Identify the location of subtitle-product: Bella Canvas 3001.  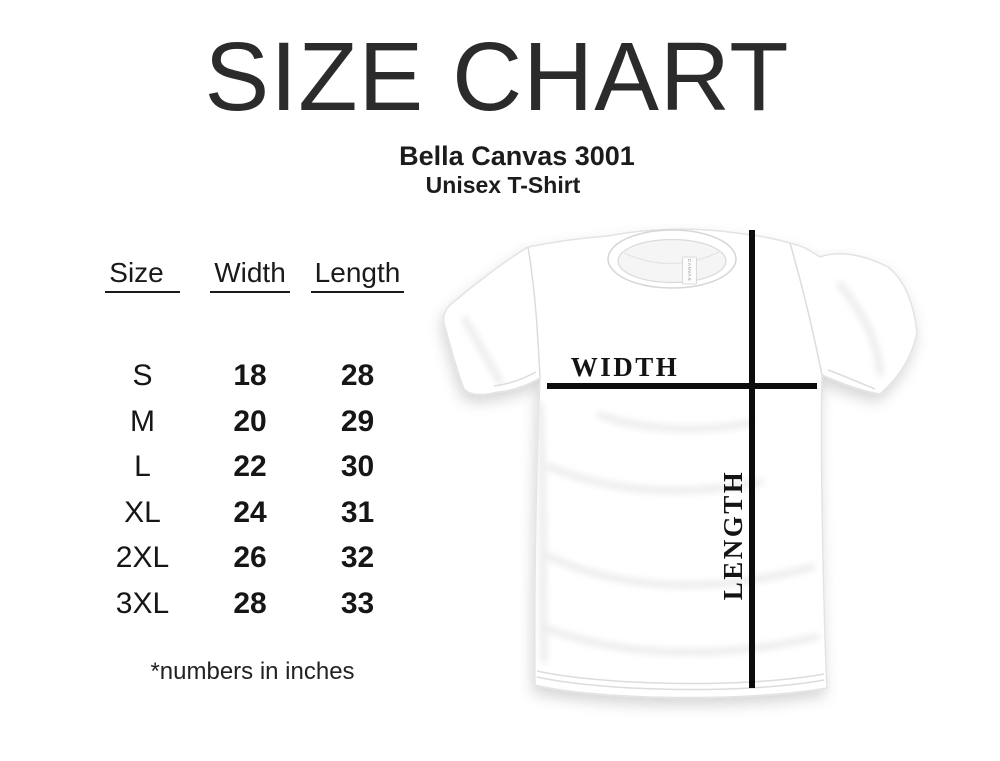
(517, 156).